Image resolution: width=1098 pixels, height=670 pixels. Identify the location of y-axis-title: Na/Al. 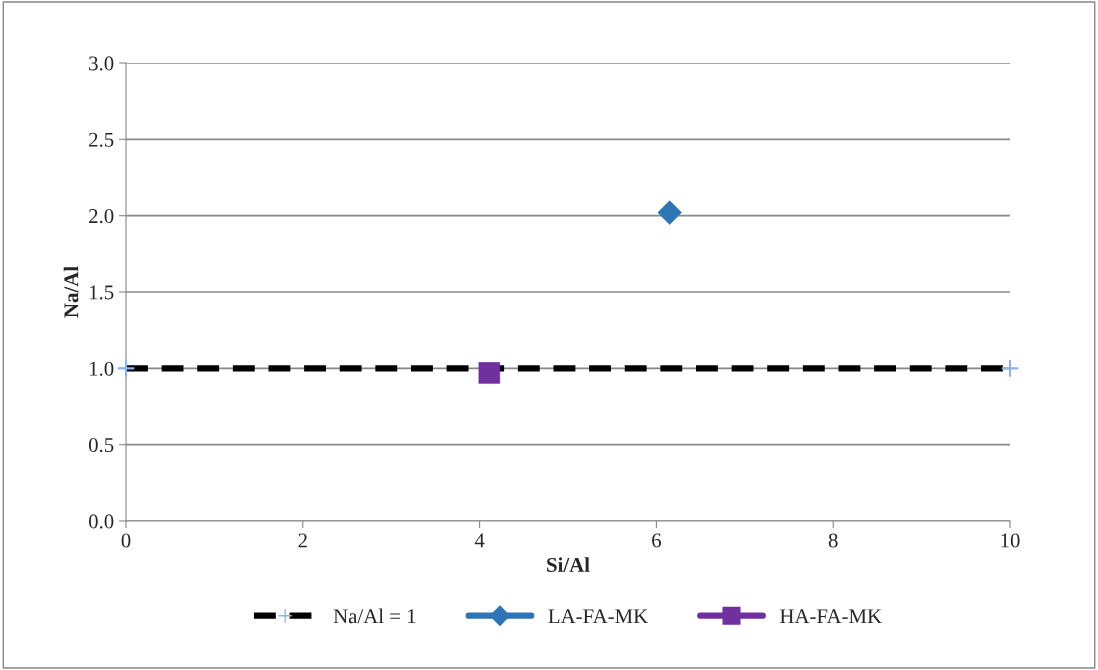
(71, 292).